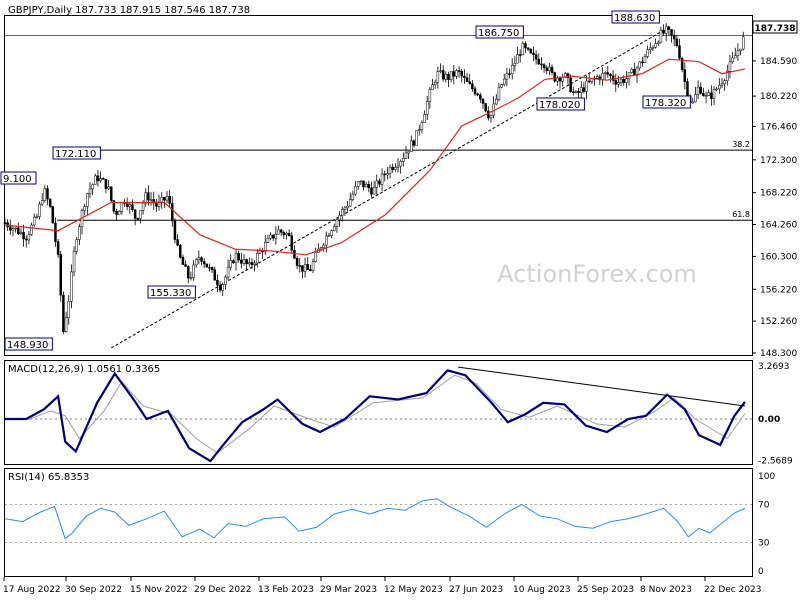 The width and height of the screenshot is (800, 600). What do you see at coordinates (286, 590) in the screenshot?
I see `date-tick-label: 13 Feb 2023` at bounding box center [286, 590].